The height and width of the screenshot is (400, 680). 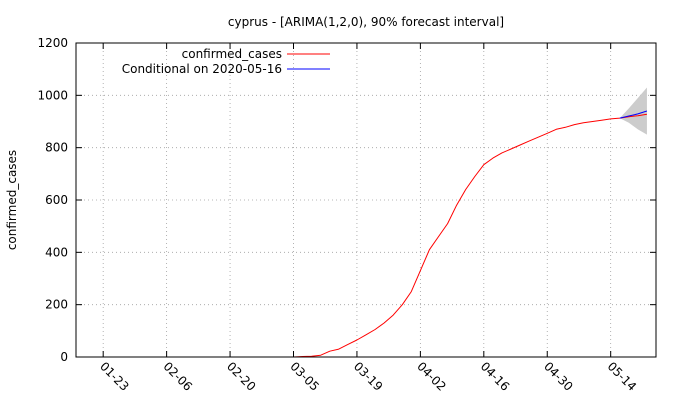 What do you see at coordinates (52, 95) in the screenshot?
I see `y-tick-label: 1000` at bounding box center [52, 95].